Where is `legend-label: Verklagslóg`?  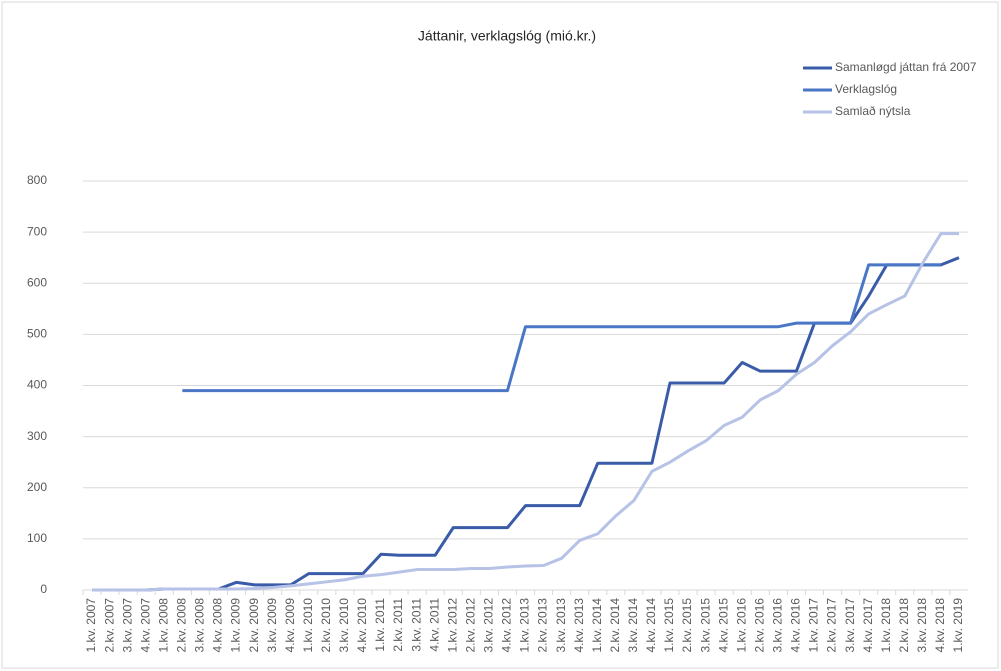
legend-label: Verklagslóg is located at coordinates (866, 89).